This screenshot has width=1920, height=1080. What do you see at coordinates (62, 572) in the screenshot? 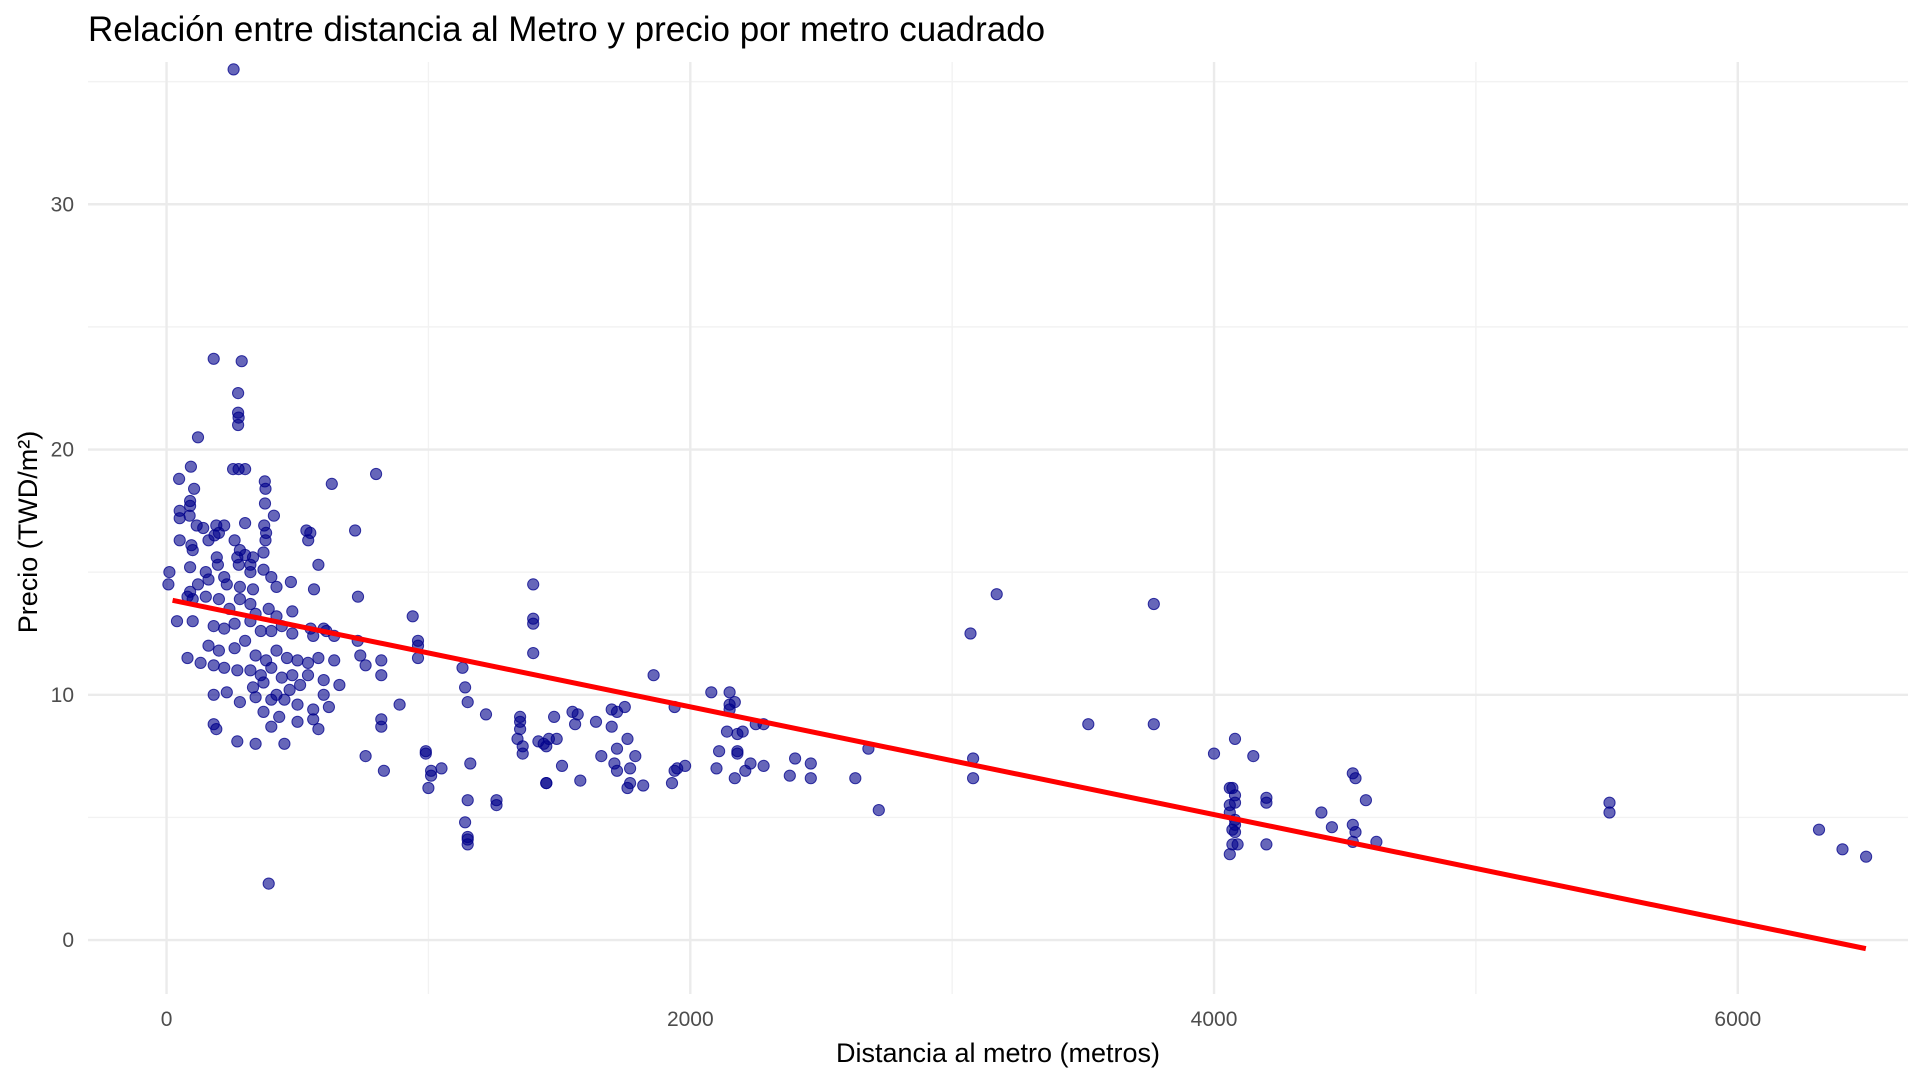
I see `y-axis-tick-labels: 0 10 20 30` at bounding box center [62, 572].